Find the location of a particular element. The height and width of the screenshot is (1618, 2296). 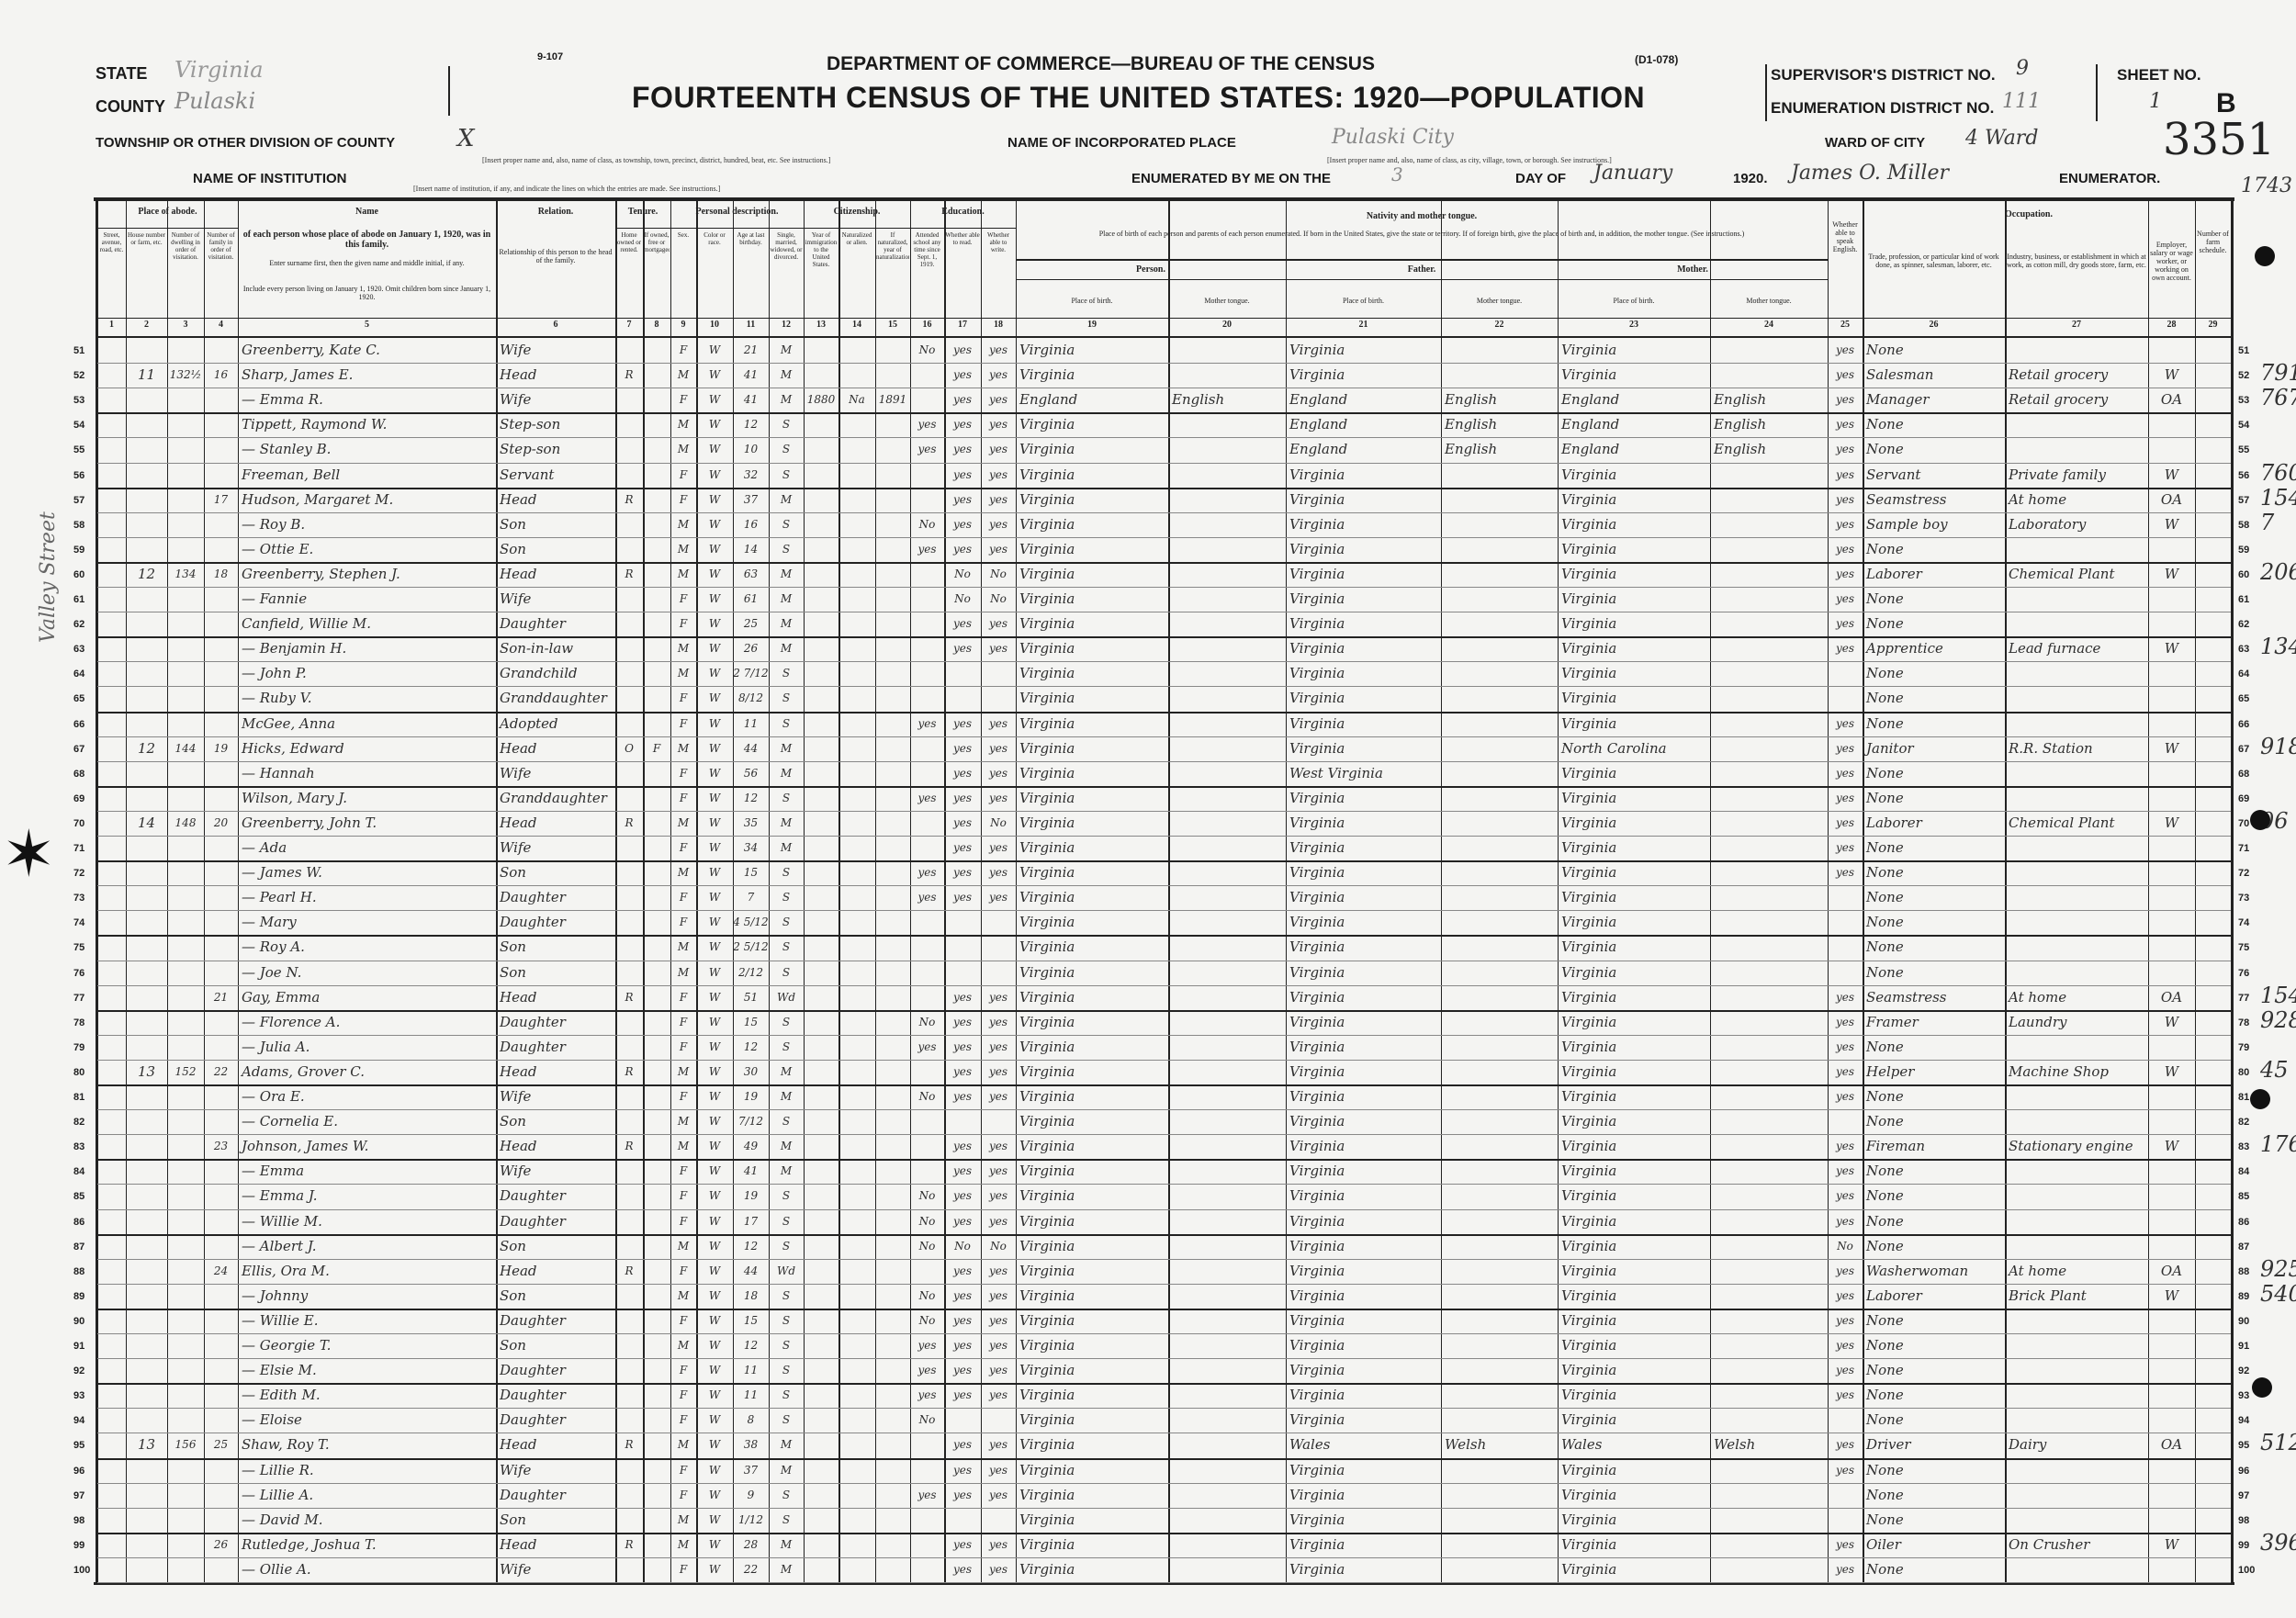

cell-r: Daughter is located at coordinates (533, 624).